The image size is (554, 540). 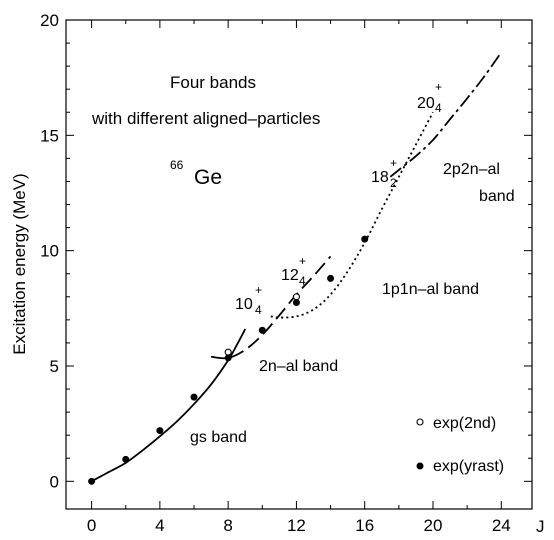 What do you see at coordinates (54, 481) in the screenshot?
I see `y-tick-label-0: 0` at bounding box center [54, 481].